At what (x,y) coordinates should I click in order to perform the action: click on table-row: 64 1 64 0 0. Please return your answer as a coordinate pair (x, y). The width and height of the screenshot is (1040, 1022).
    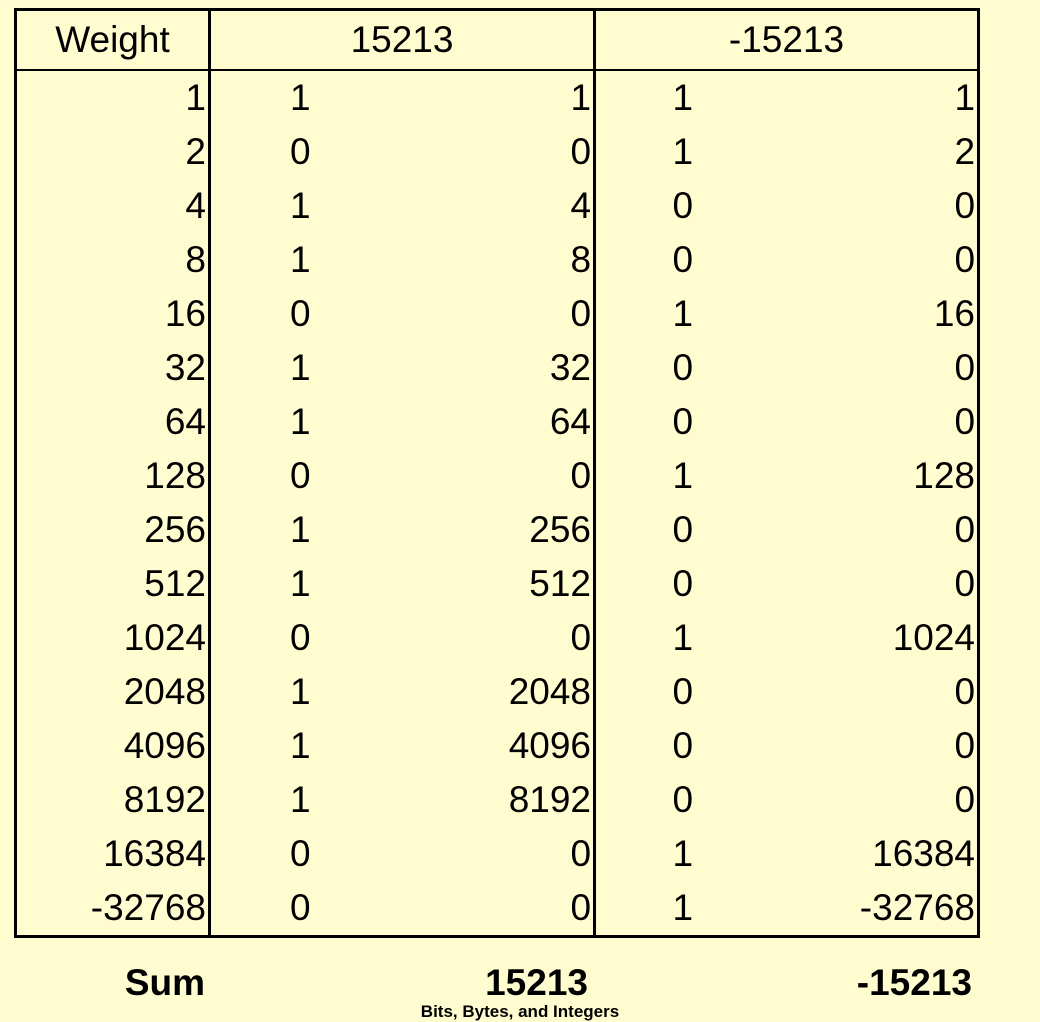
    Looking at the image, I should click on (497, 422).